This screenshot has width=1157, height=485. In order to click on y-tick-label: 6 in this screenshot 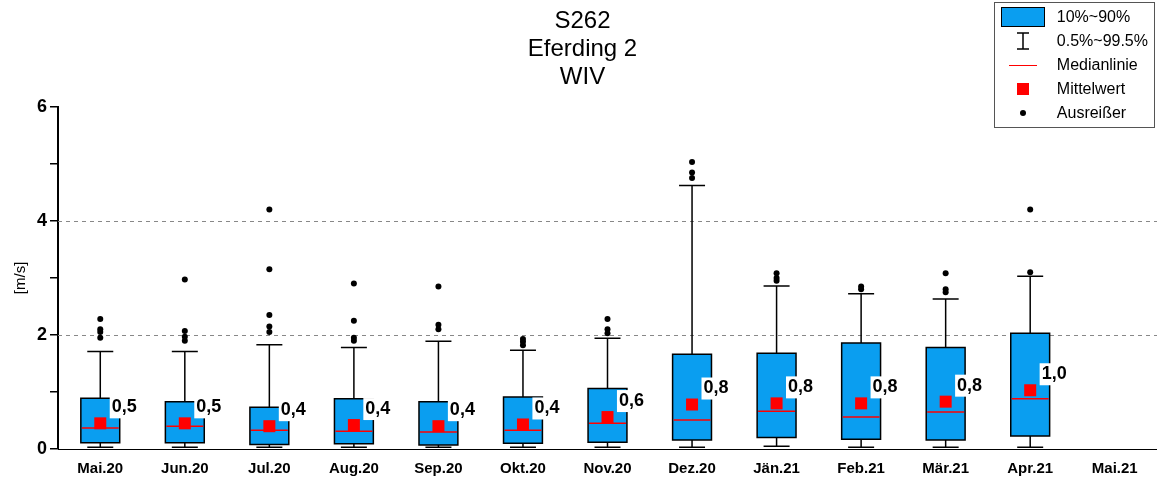, I will do `click(42, 105)`.